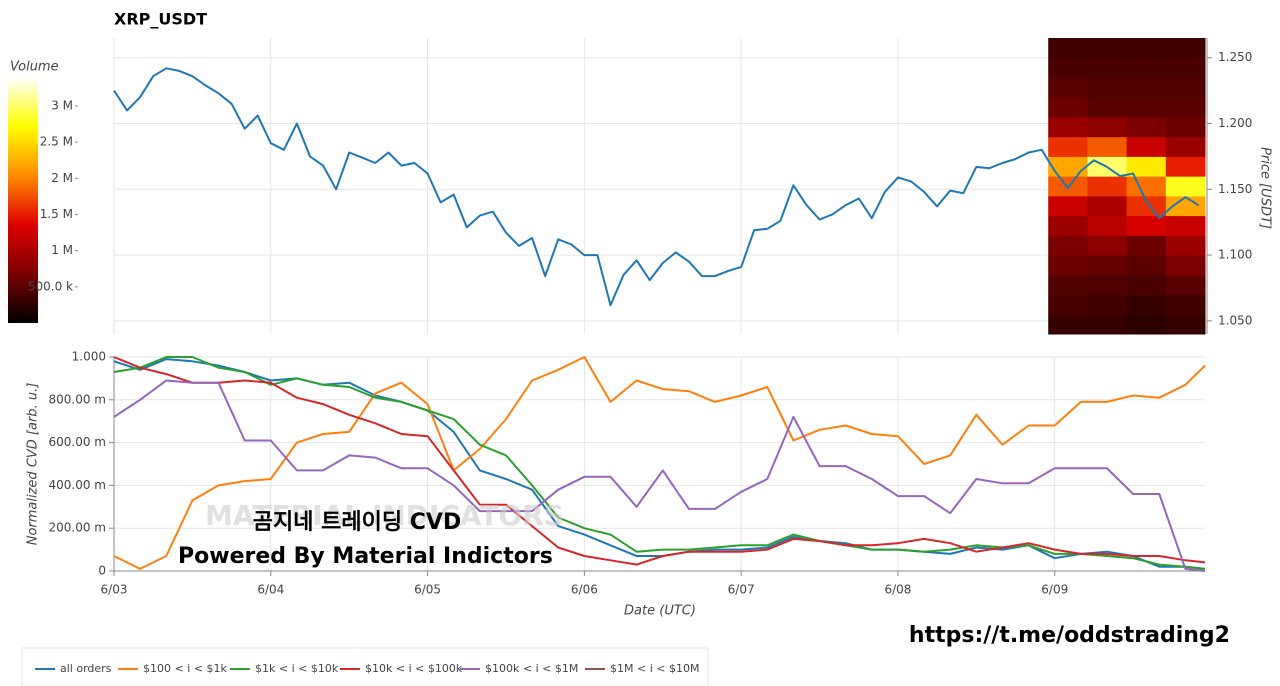 This screenshot has width=1280, height=686. I want to click on legend-label: $1k < i < $10k, so click(297, 668).